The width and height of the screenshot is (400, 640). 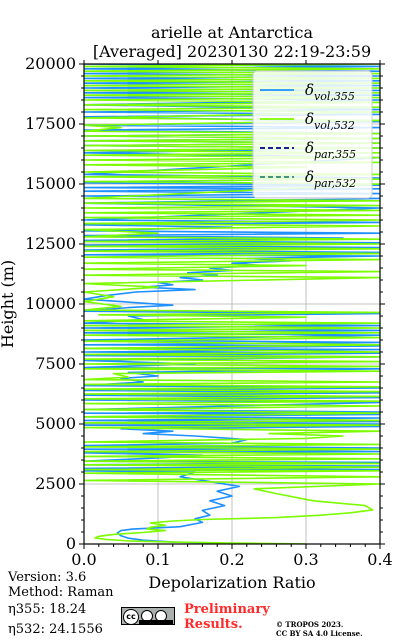 What do you see at coordinates (157, 559) in the screenshot?
I see `x-tick-label: 0.1` at bounding box center [157, 559].